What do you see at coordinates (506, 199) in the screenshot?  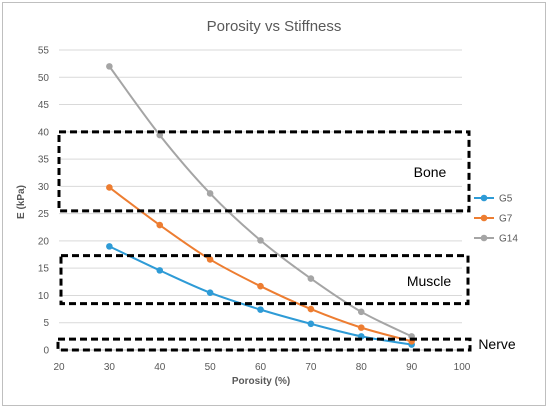 I see `legend-label-g5: G5` at bounding box center [506, 199].